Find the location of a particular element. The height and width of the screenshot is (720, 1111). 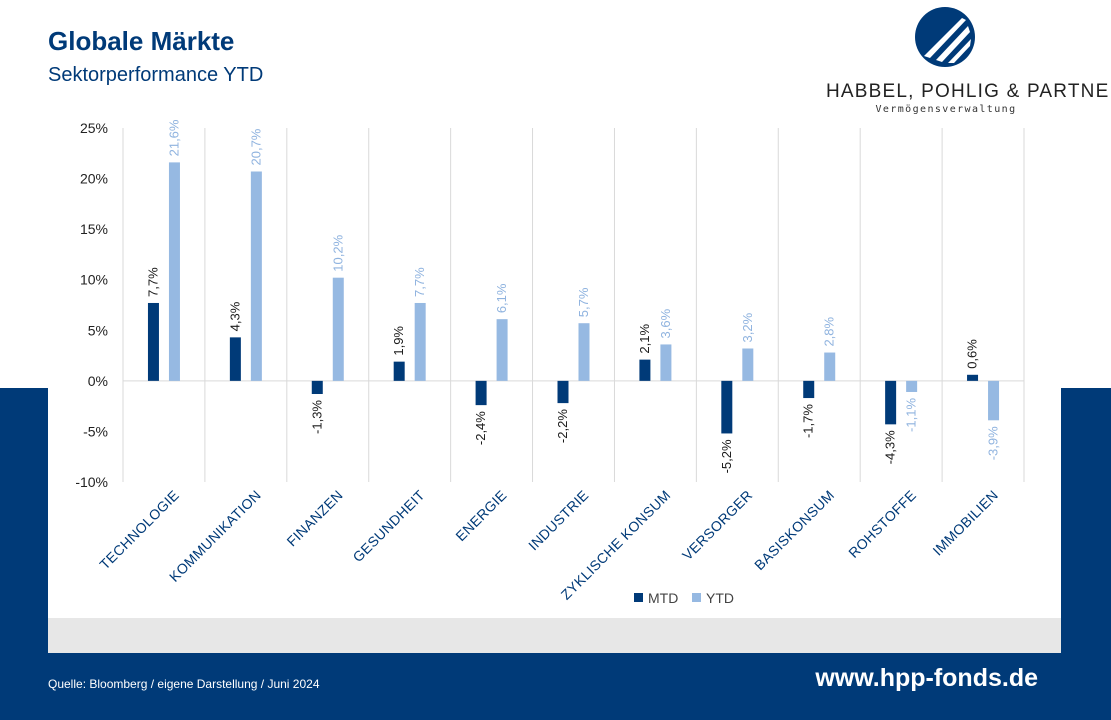

x-tick-label: KOMMUNIKATION is located at coordinates (215, 536).